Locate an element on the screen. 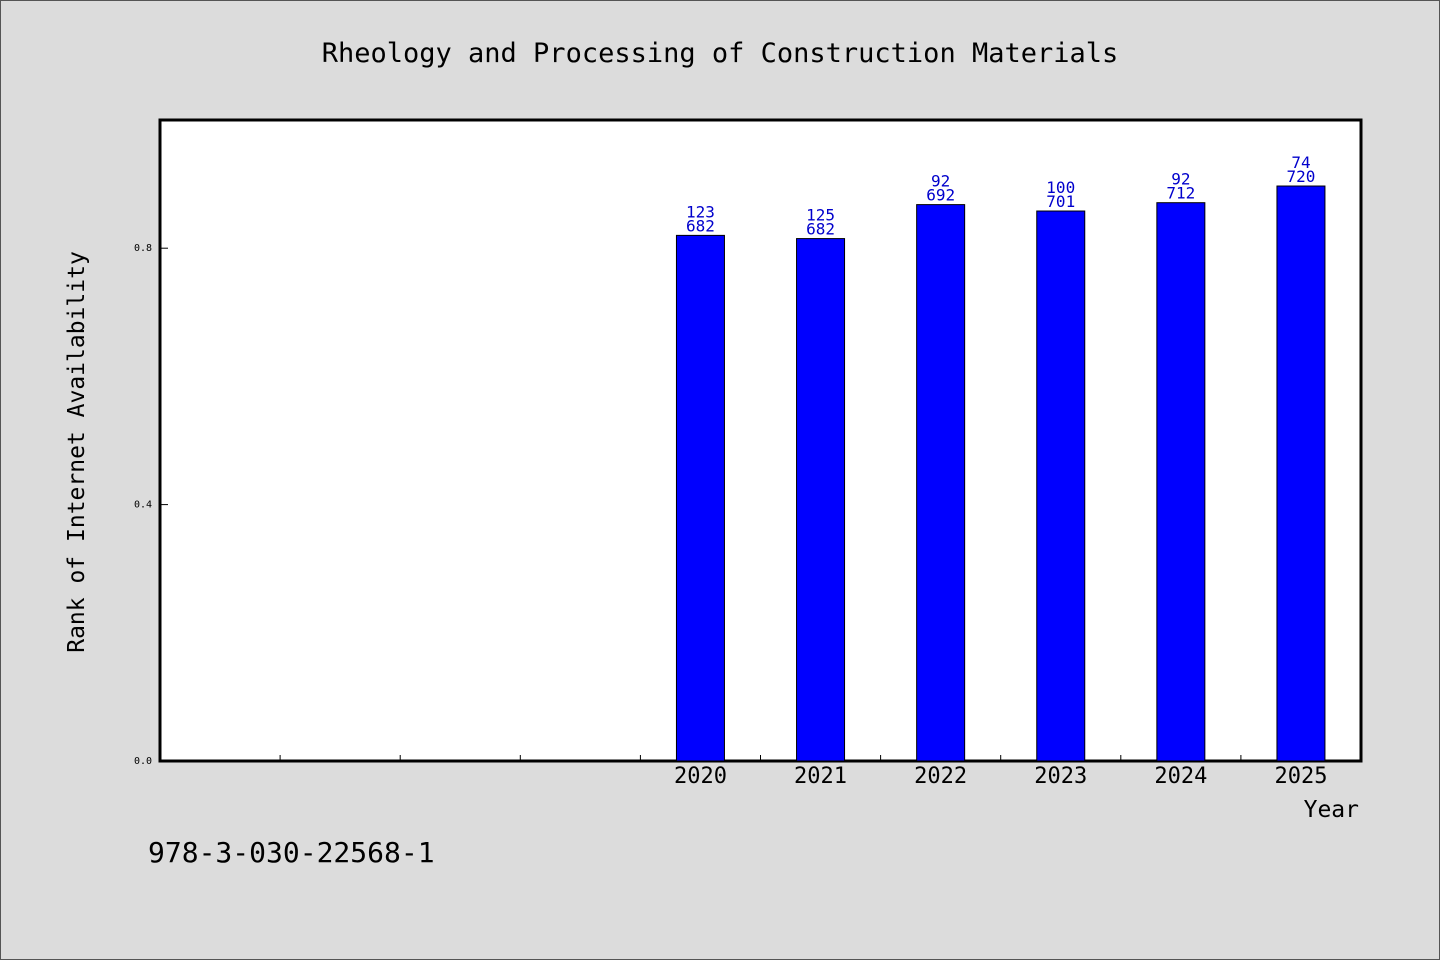 The width and height of the screenshot is (1440, 960). bar-2022 is located at coordinates (941, 483).